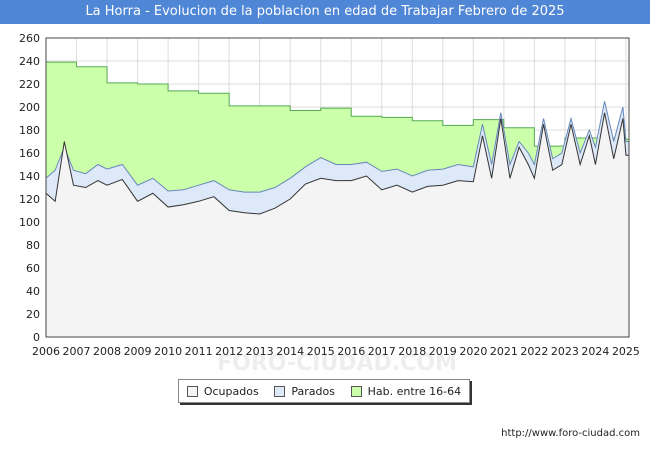  I want to click on y-tick-label: 180, so click(29, 130).